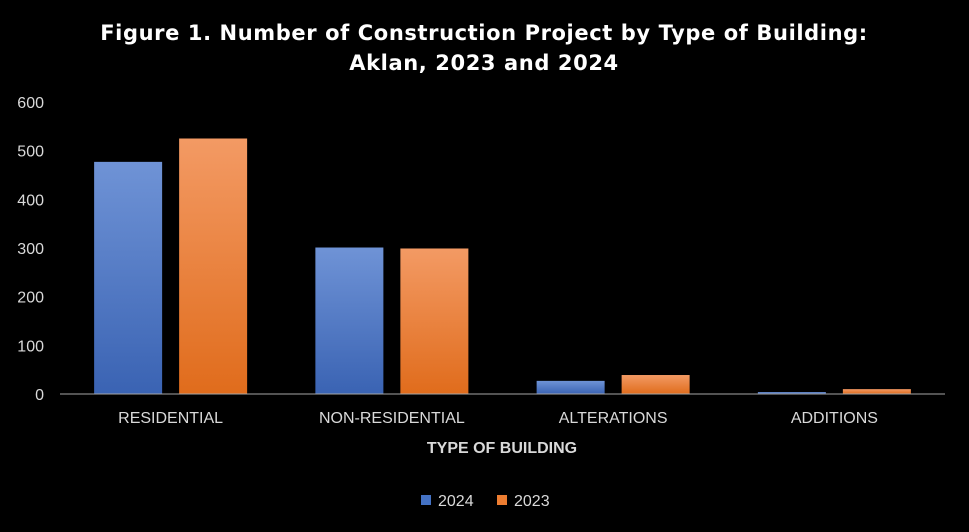  I want to click on category-label: ADDITIONS, so click(834, 418).